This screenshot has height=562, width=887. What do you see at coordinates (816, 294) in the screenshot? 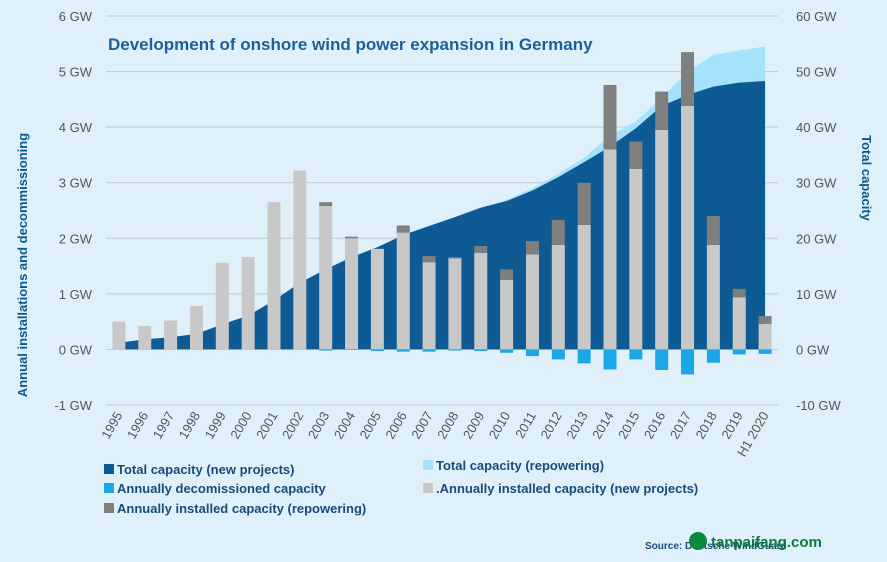
I see `right-tick-label: 10 GW` at bounding box center [816, 294].